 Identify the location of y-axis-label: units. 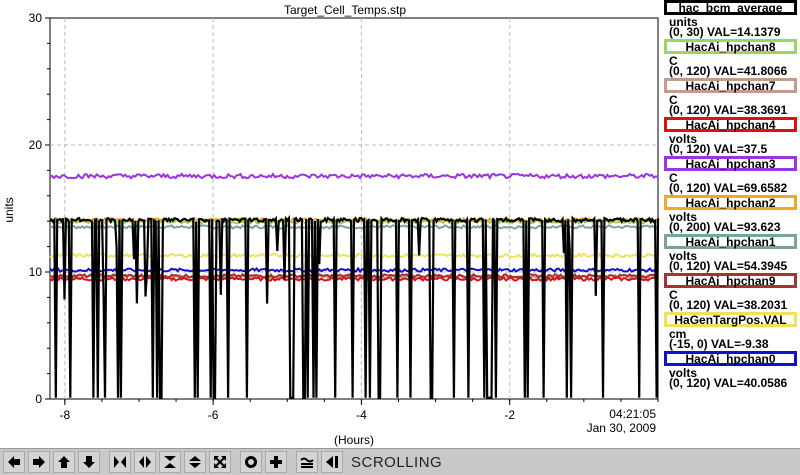
(9, 209).